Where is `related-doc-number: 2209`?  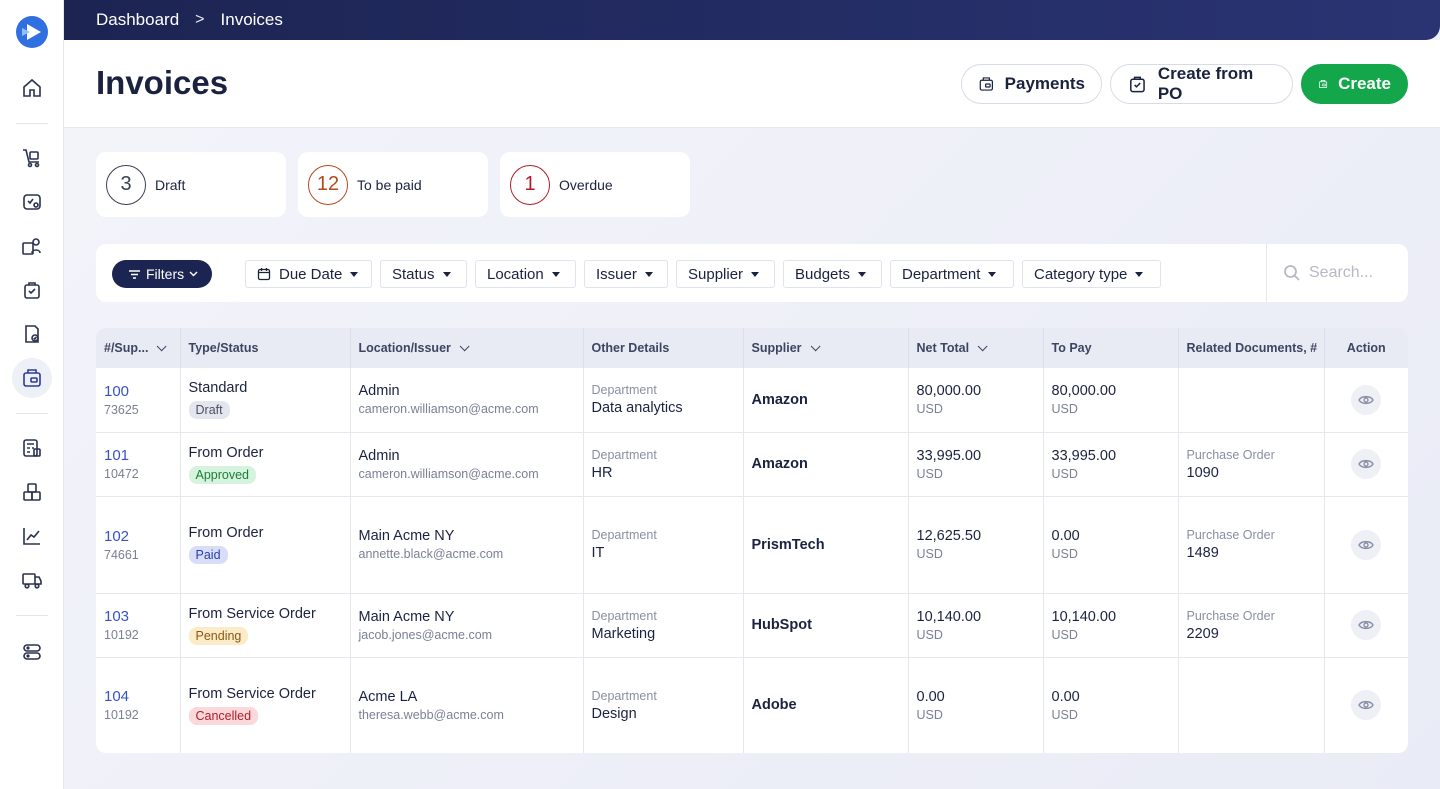 related-doc-number: 2209 is located at coordinates (1202, 633).